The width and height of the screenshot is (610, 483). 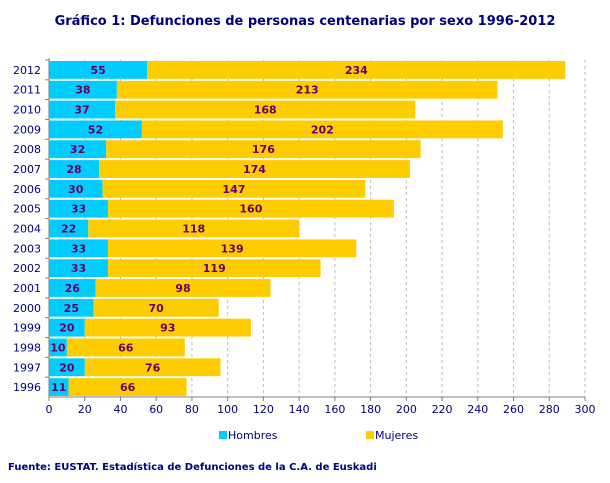 What do you see at coordinates (27, 347) in the screenshot?
I see `y-tick-label: 1998` at bounding box center [27, 347].